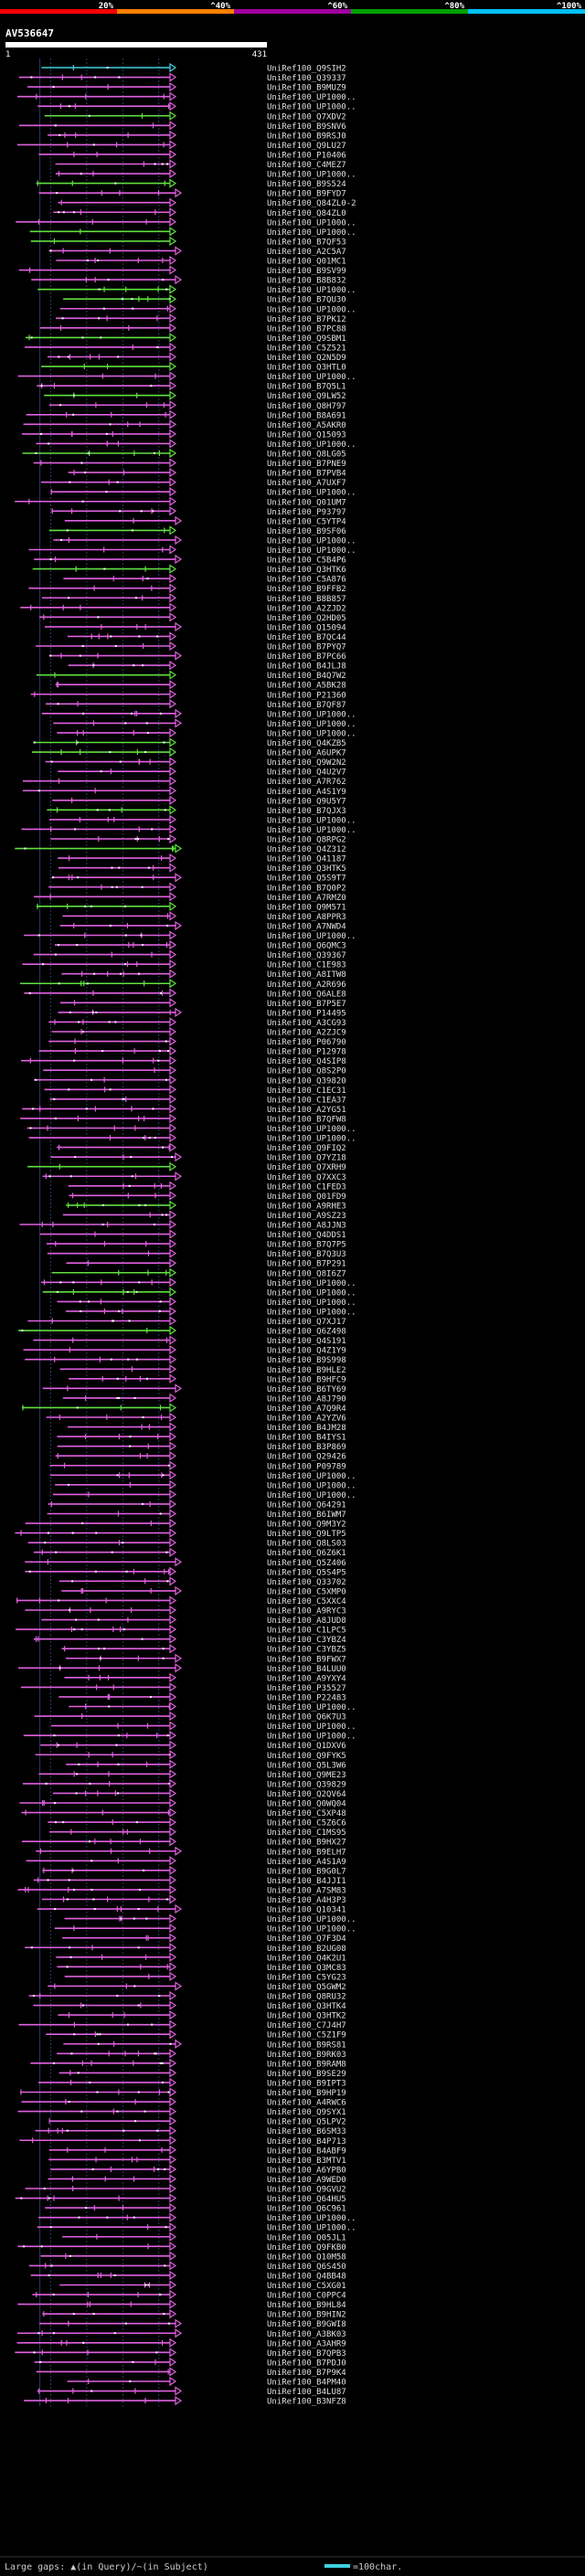 The height and width of the screenshot is (2576, 585). Describe the element at coordinates (307, 859) in the screenshot. I see `hit-label: UniRef100_Q41187` at that location.